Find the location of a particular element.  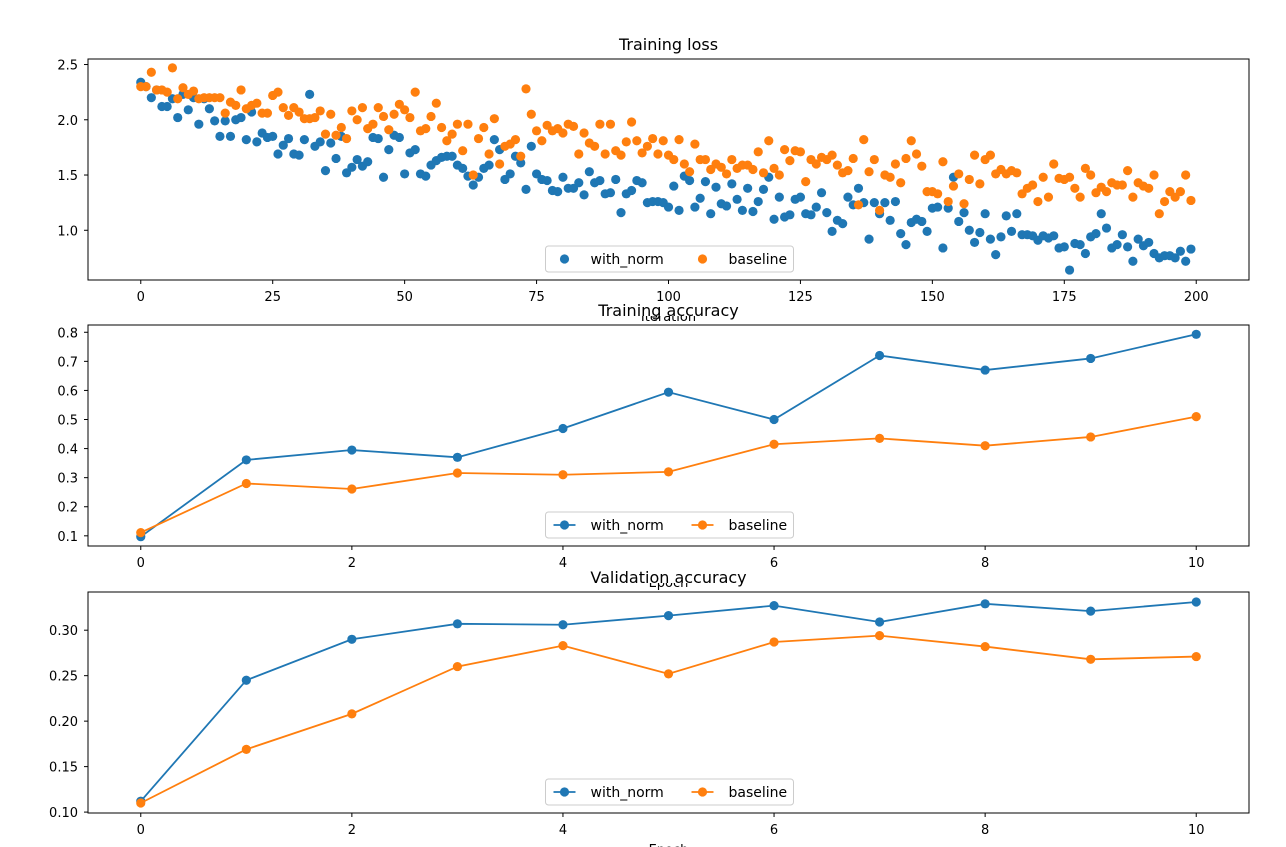

y-tick-label: 0.7 is located at coordinates (67, 362).